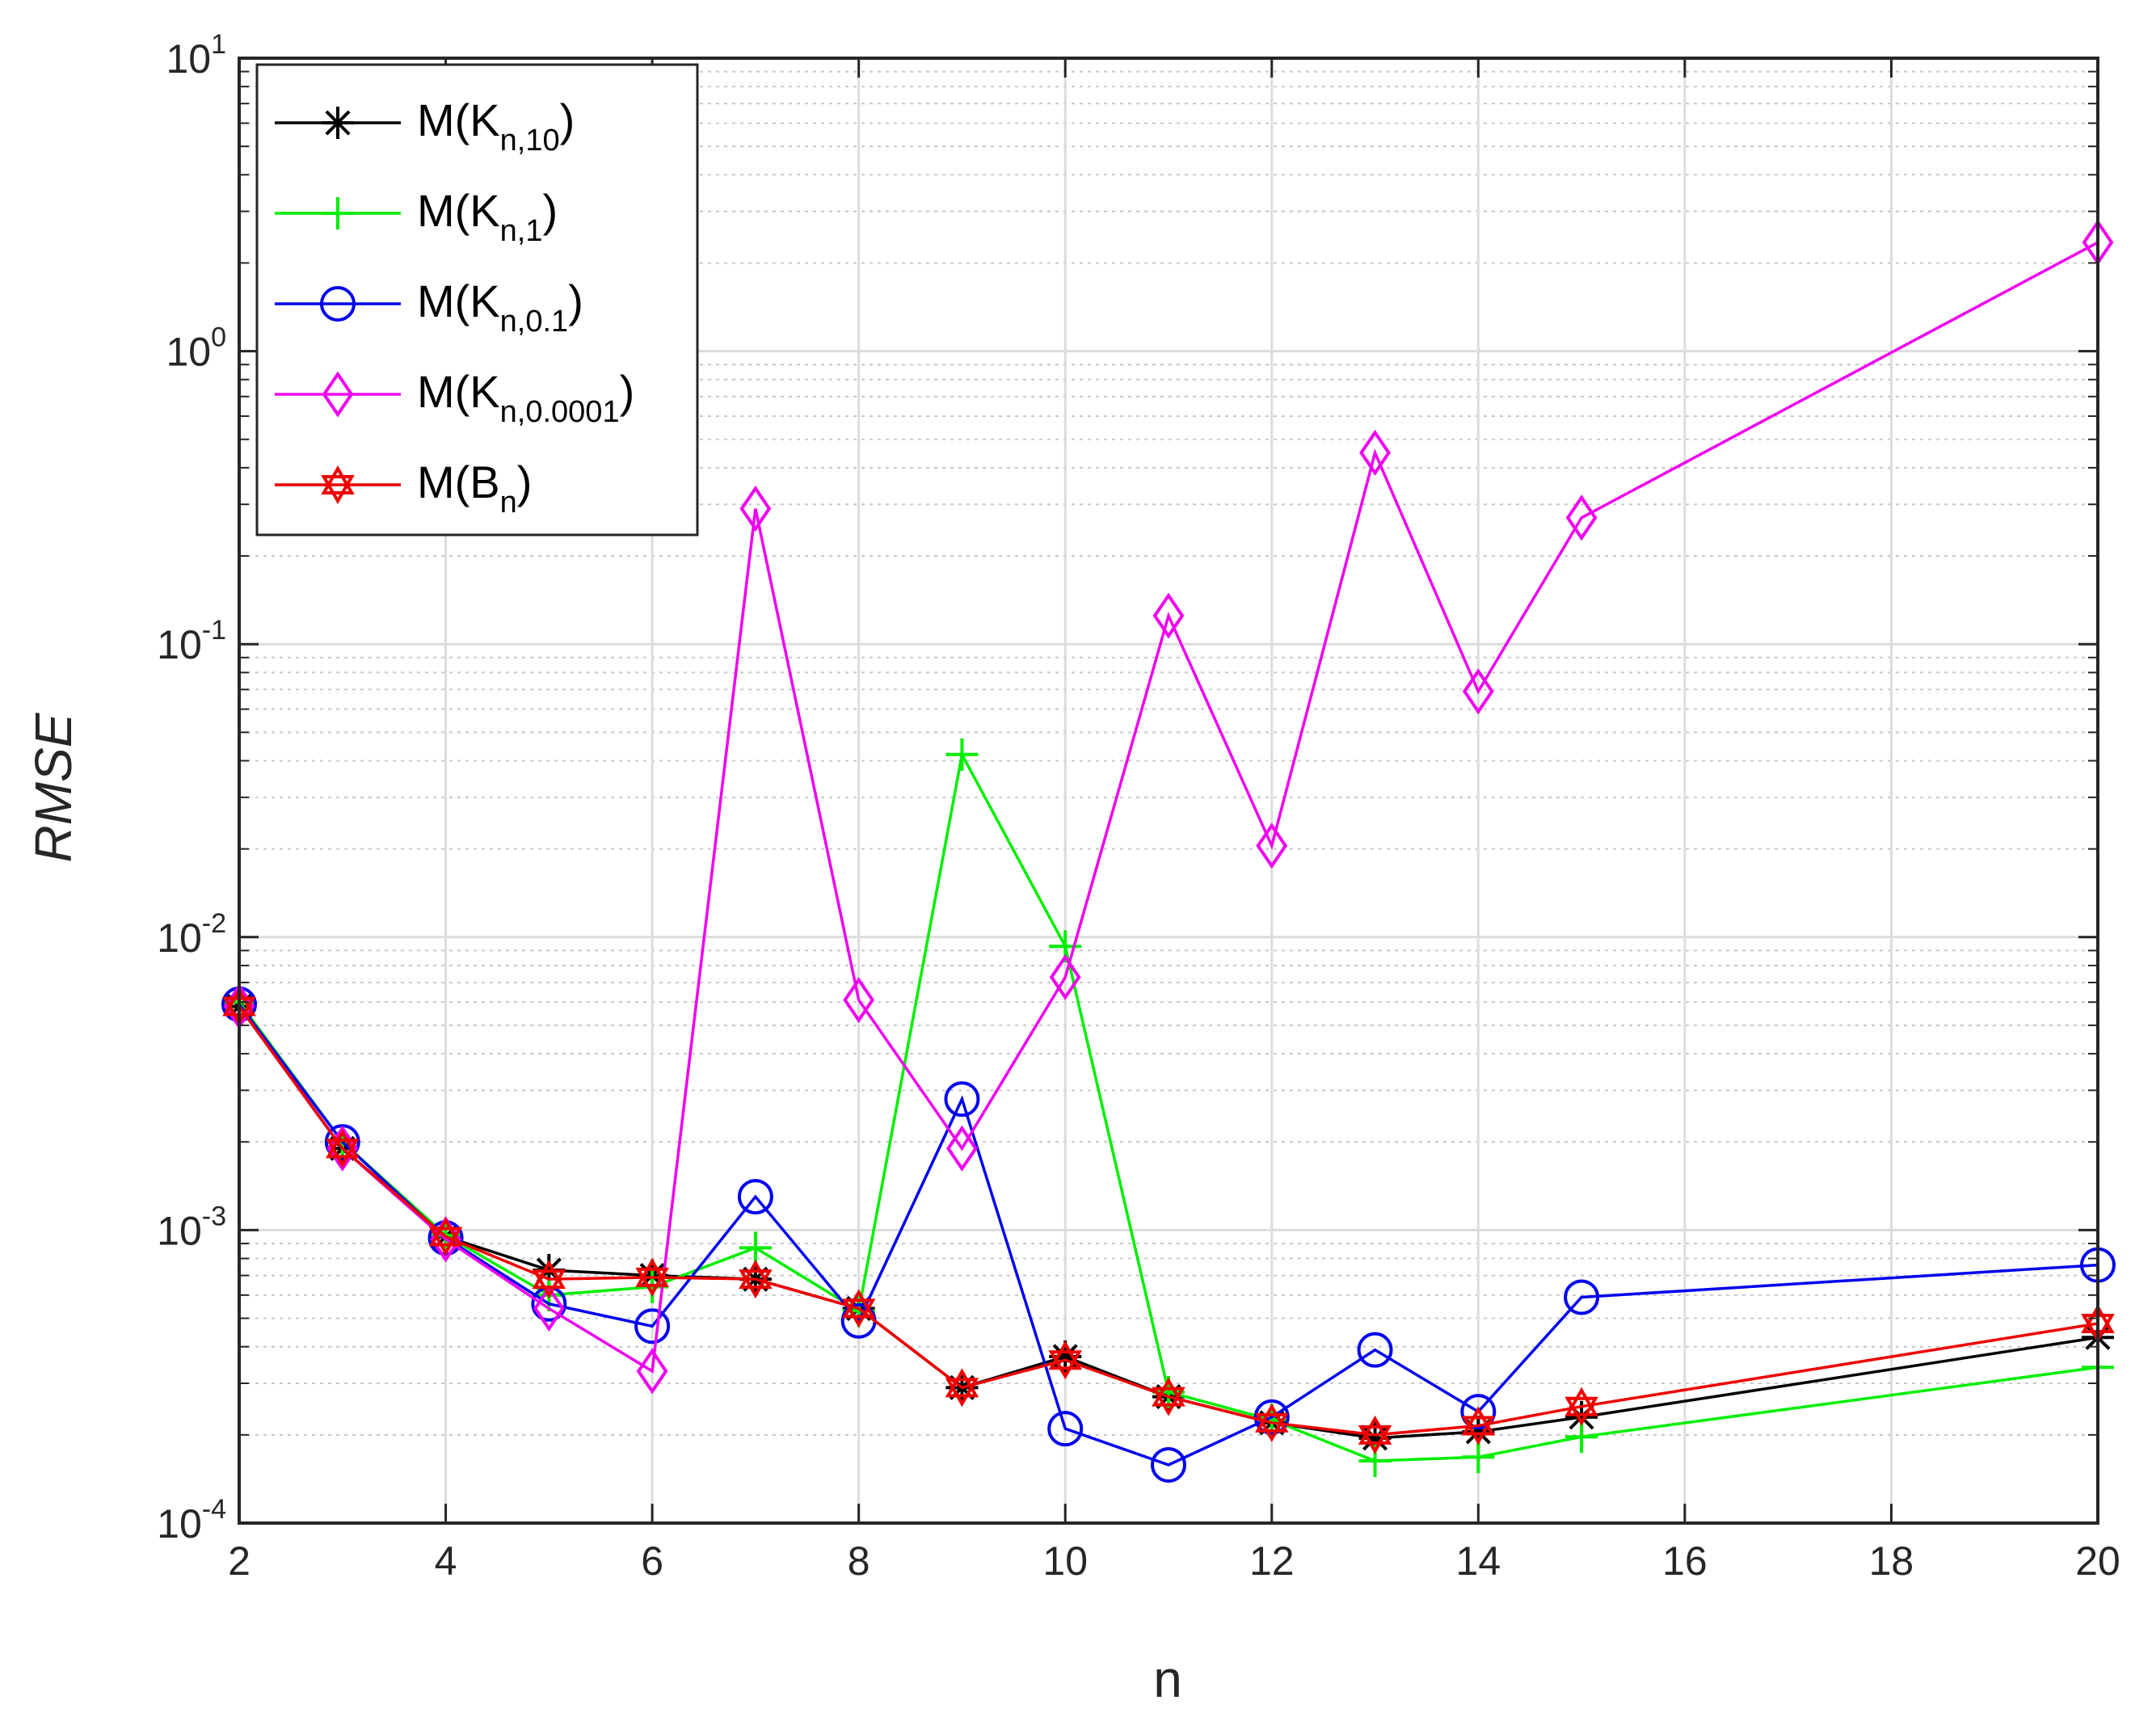  What do you see at coordinates (1065, 1561) in the screenshot?
I see `x-tick-label: 10` at bounding box center [1065, 1561].